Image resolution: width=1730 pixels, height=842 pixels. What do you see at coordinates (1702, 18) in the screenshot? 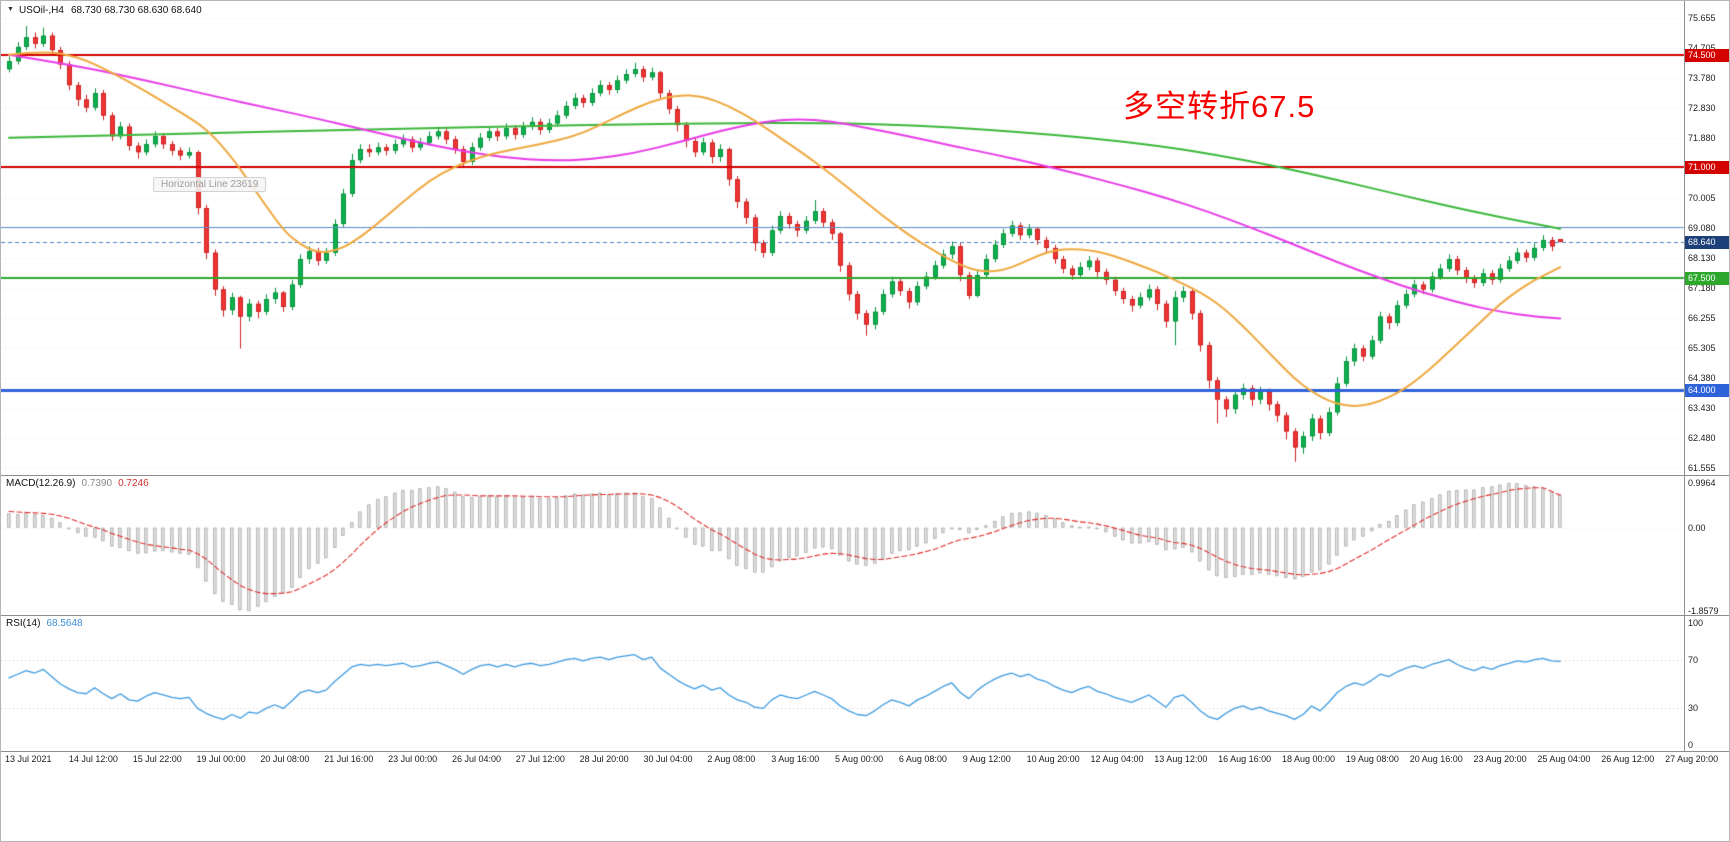
I see `price-tick-label: 75.655` at bounding box center [1702, 18].